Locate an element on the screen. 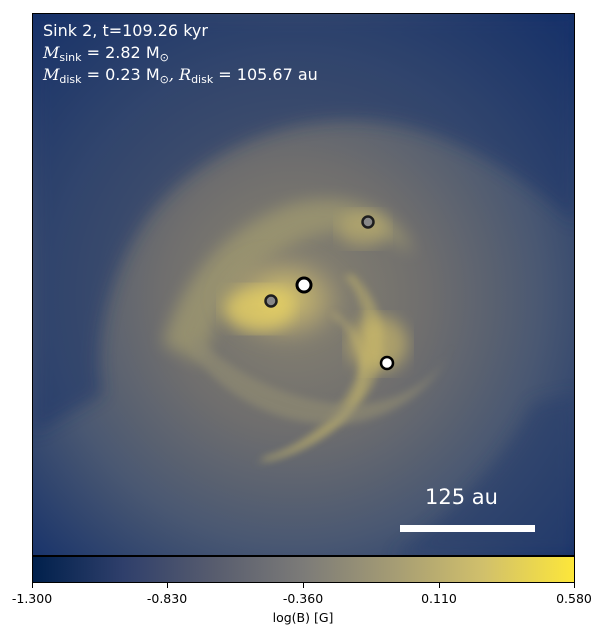 This screenshot has height=636, width=604. colorbar-tick-label: -0.830 is located at coordinates (167, 598).